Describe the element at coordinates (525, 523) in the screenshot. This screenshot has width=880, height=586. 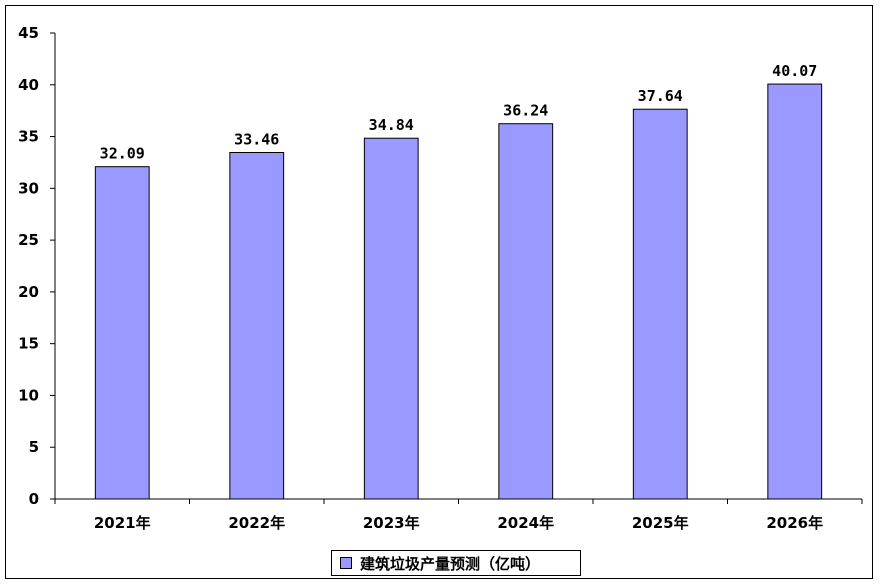
I see `x-tick-label: 2024年` at that location.